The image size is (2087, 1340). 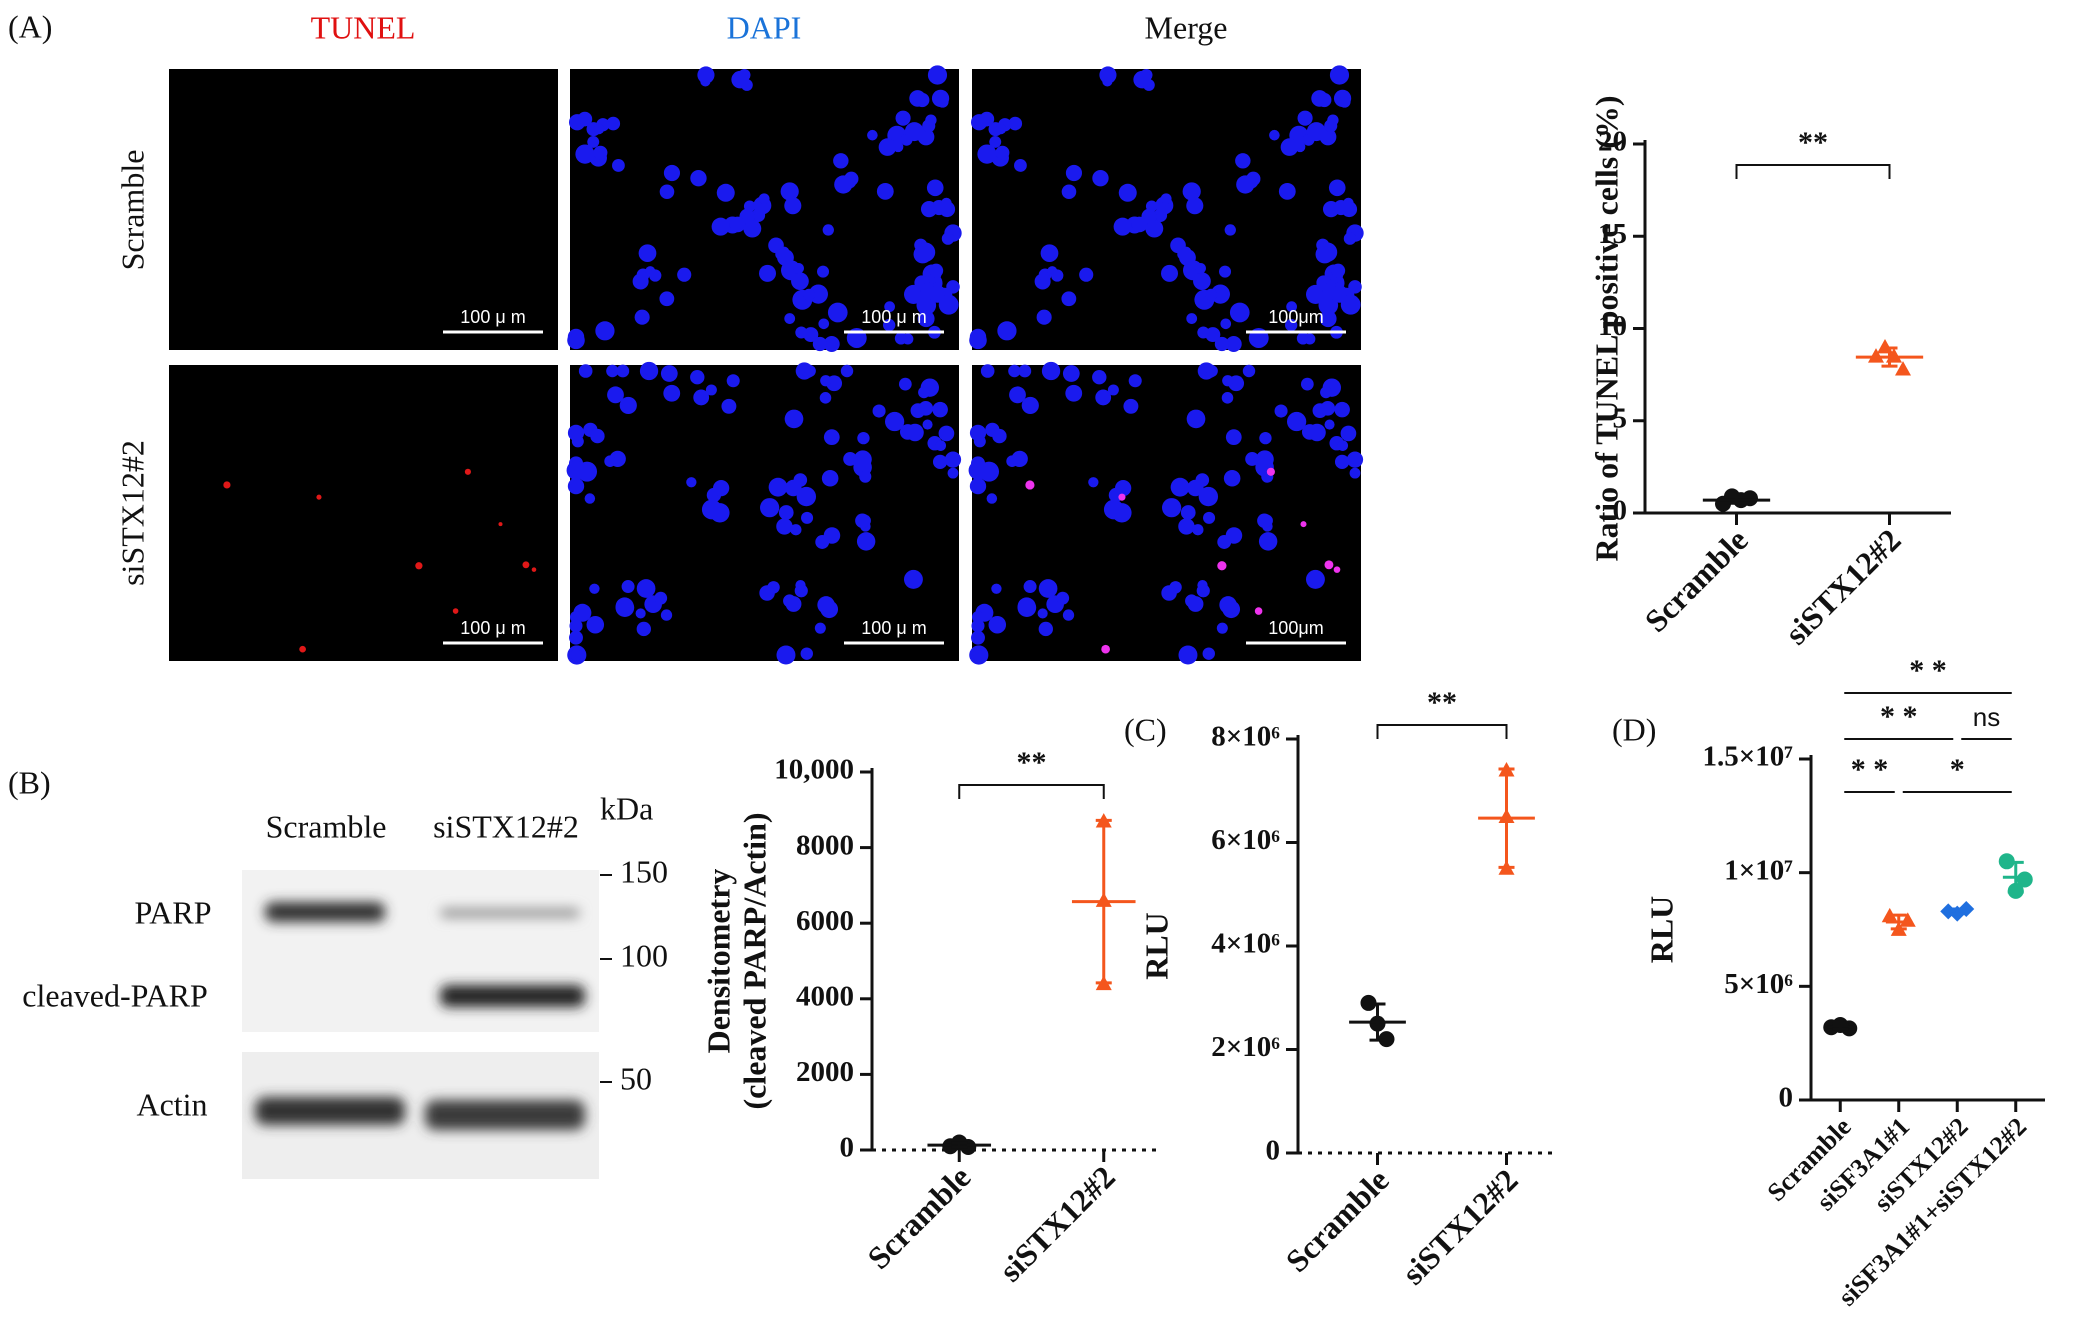 What do you see at coordinates (506, 826) in the screenshot?
I see `lane-label: siSTX12#2` at bounding box center [506, 826].